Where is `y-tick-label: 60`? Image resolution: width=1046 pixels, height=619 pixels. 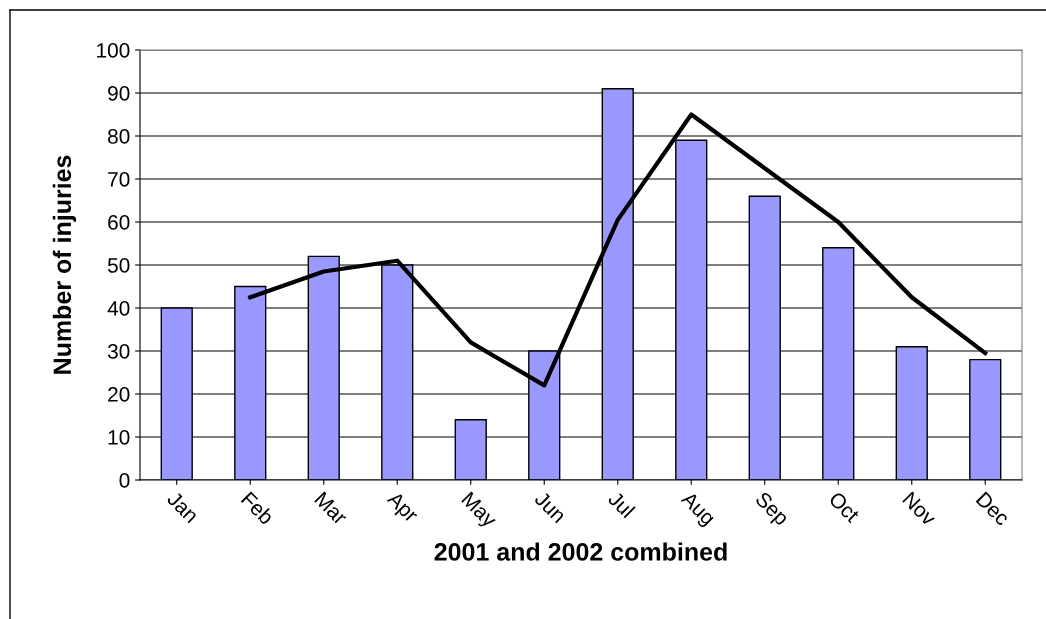
y-tick-label: 60 is located at coordinates (119, 222).